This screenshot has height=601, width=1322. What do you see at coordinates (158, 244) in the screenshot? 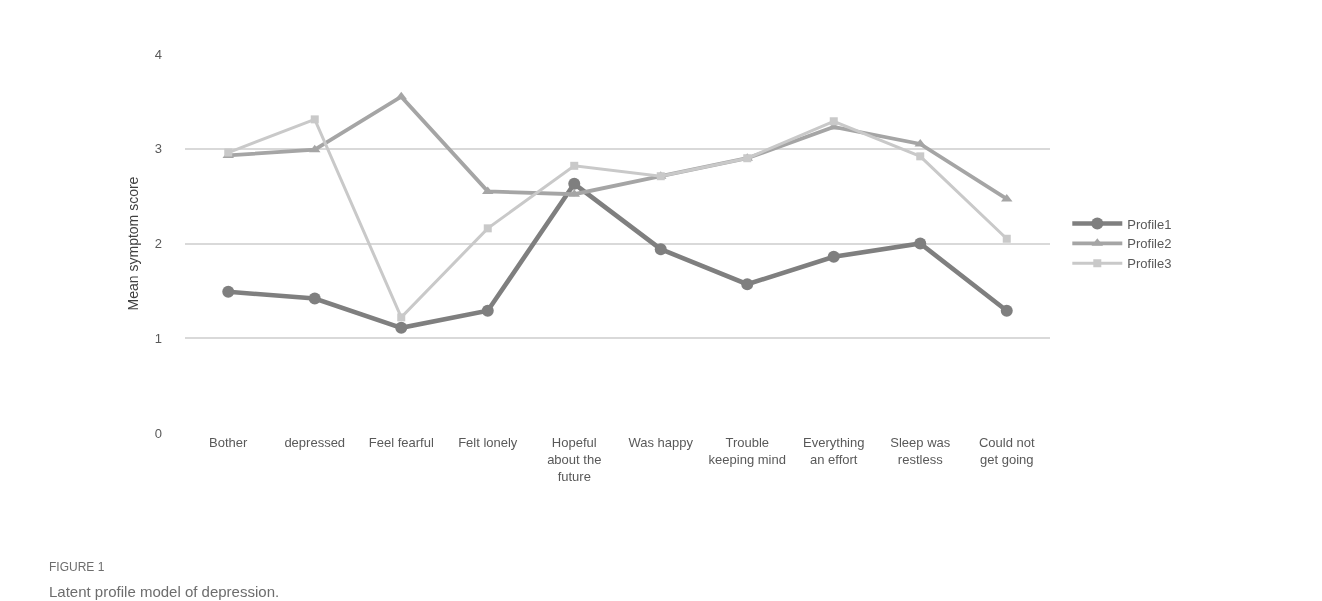
I see `y-tick-label: 2` at bounding box center [158, 244].